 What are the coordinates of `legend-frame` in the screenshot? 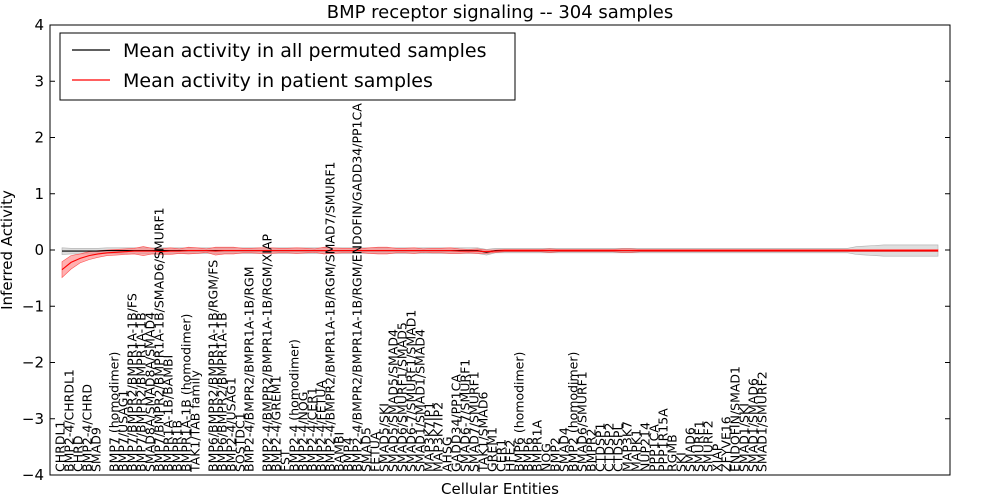 It's located at (287, 66).